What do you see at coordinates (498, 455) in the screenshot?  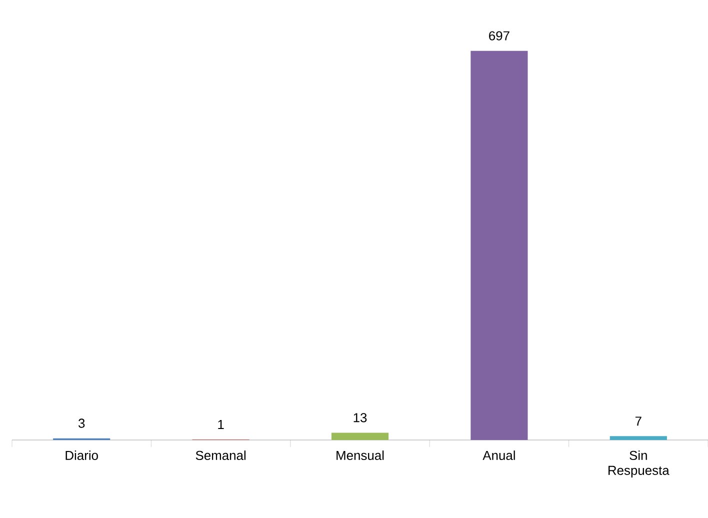 I see `x-tick-label: Anual` at bounding box center [498, 455].